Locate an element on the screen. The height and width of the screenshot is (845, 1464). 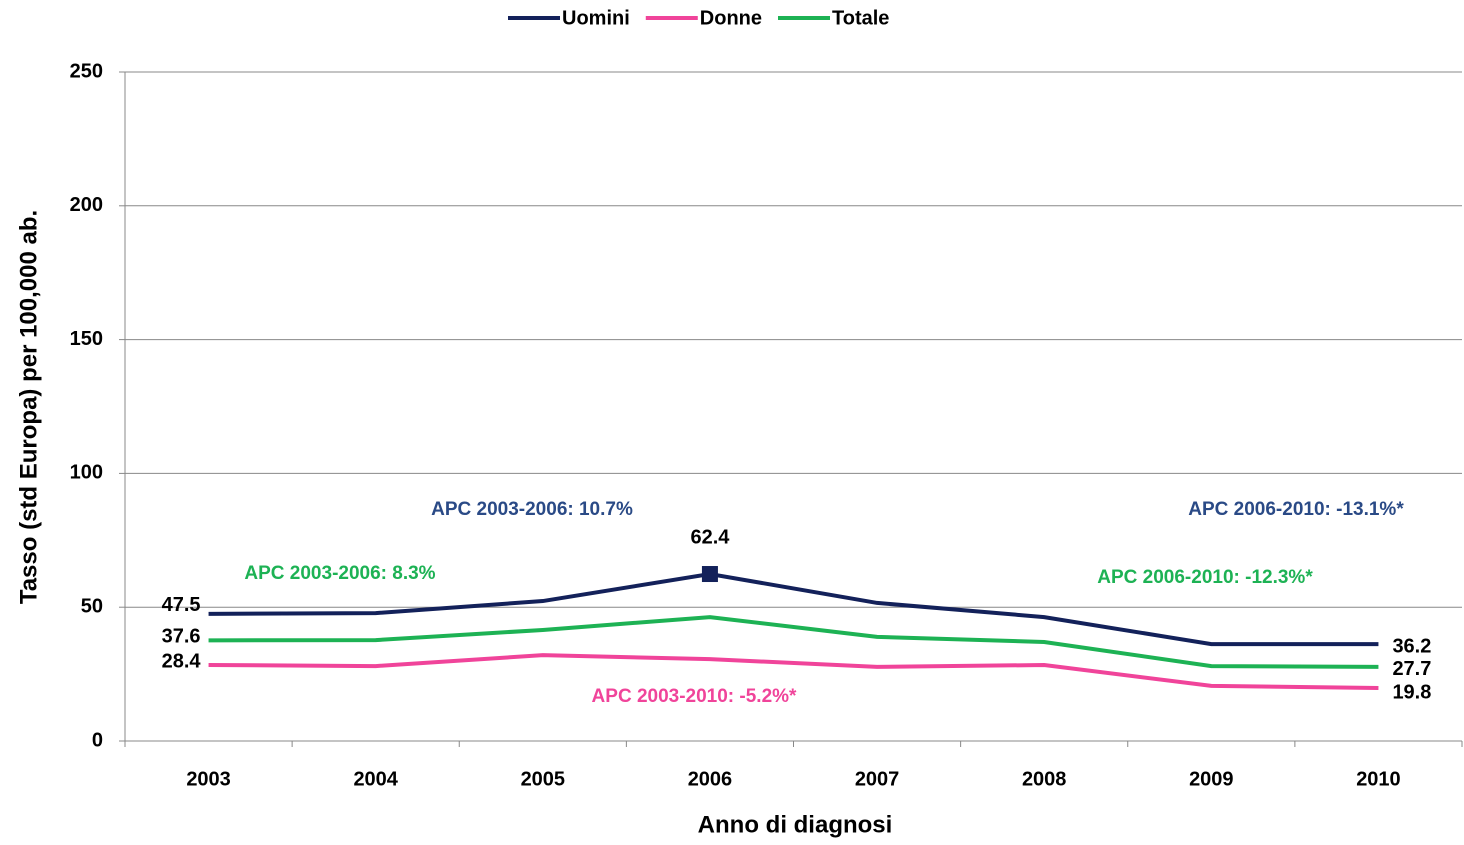
annotation: APC 2003-2006: 10.7% is located at coordinates (532, 509).